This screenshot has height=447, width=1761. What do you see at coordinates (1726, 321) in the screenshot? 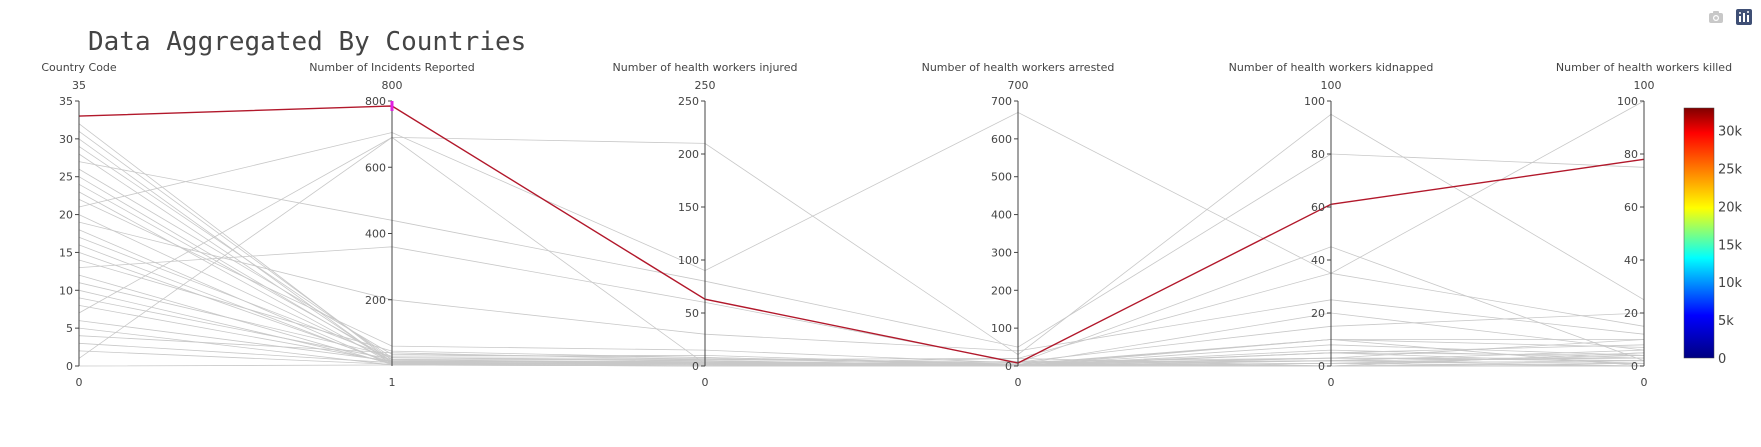
I see `colorbar-tick-label: 5k` at bounding box center [1726, 321].